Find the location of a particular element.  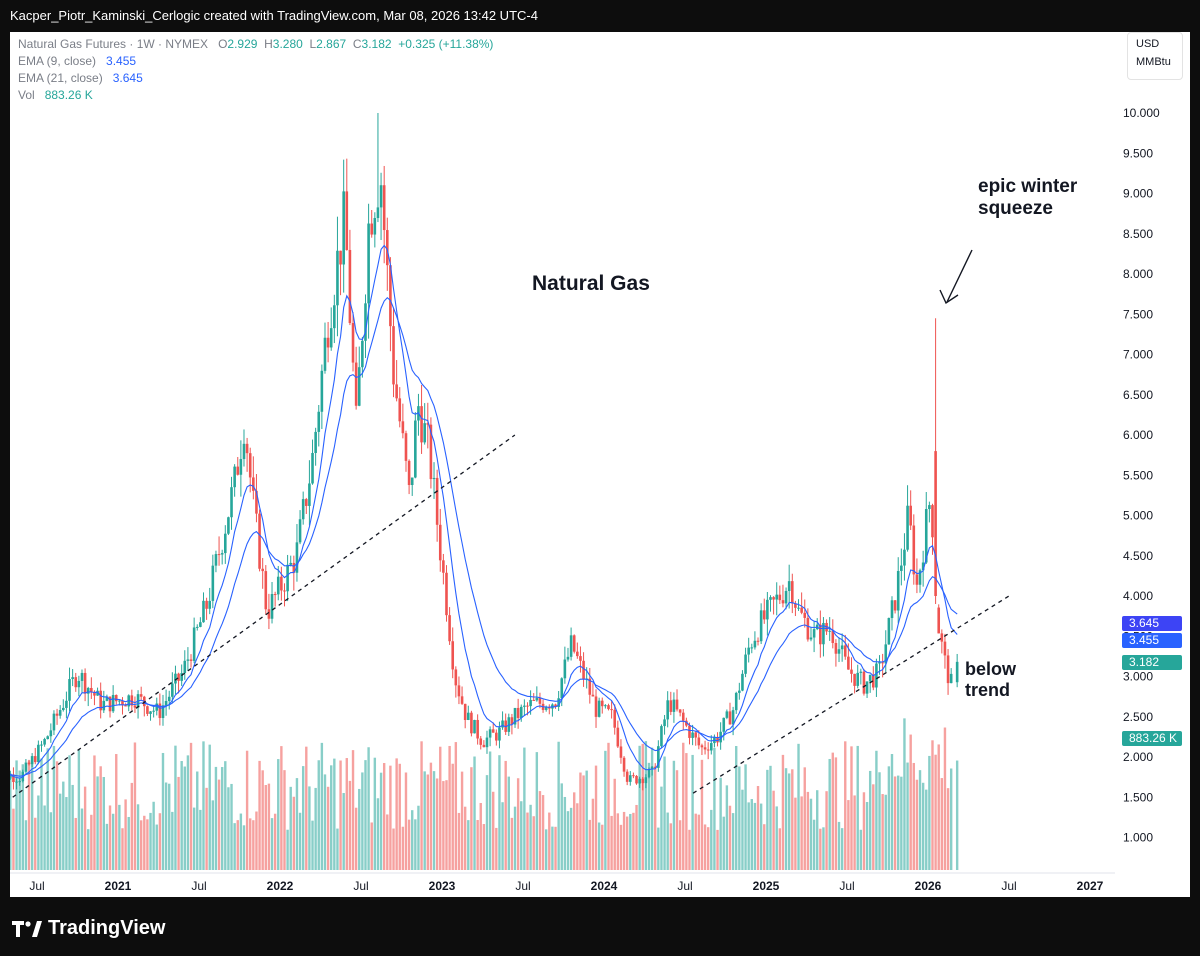

tradingview-logo: TradingView is located at coordinates (88, 928).